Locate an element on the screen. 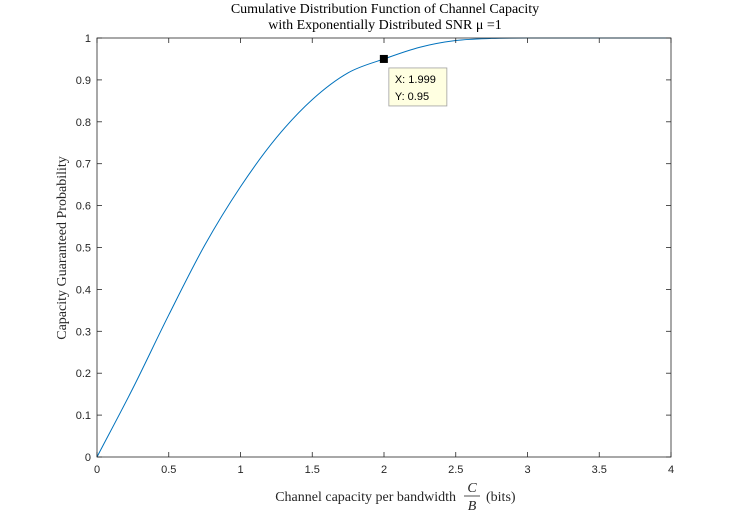 The height and width of the screenshot is (518, 743). y-tick-label: 0.5 is located at coordinates (83, 249).